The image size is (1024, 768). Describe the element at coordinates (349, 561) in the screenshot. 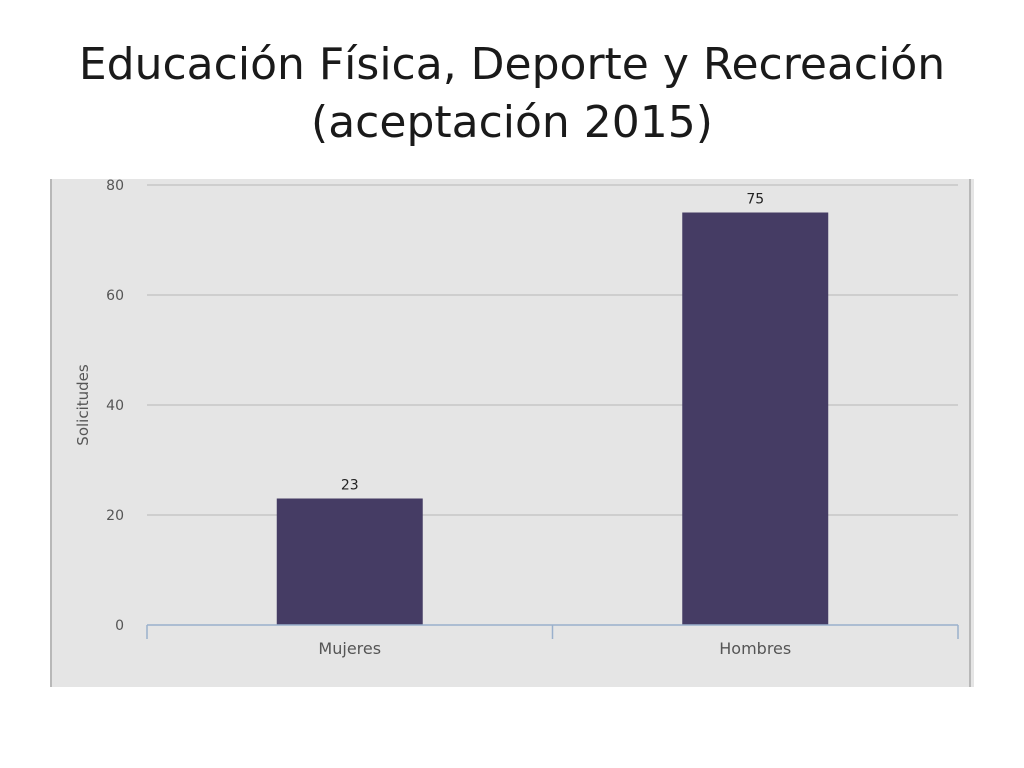

I see `bar-mujeres` at that location.